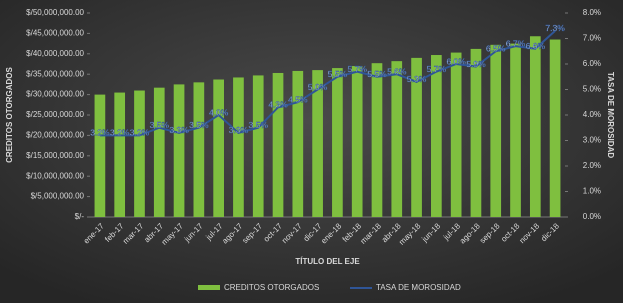 The width and height of the screenshot is (623, 303). I want to click on y-tick-label: $/50,000,000.00, so click(55, 12).